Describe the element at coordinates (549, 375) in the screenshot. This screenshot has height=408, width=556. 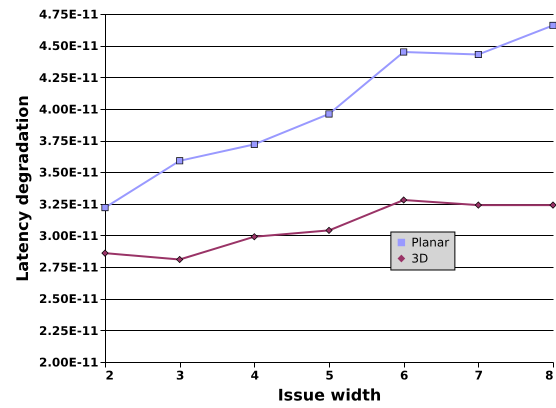
I see `x-tick-label: 8` at that location.